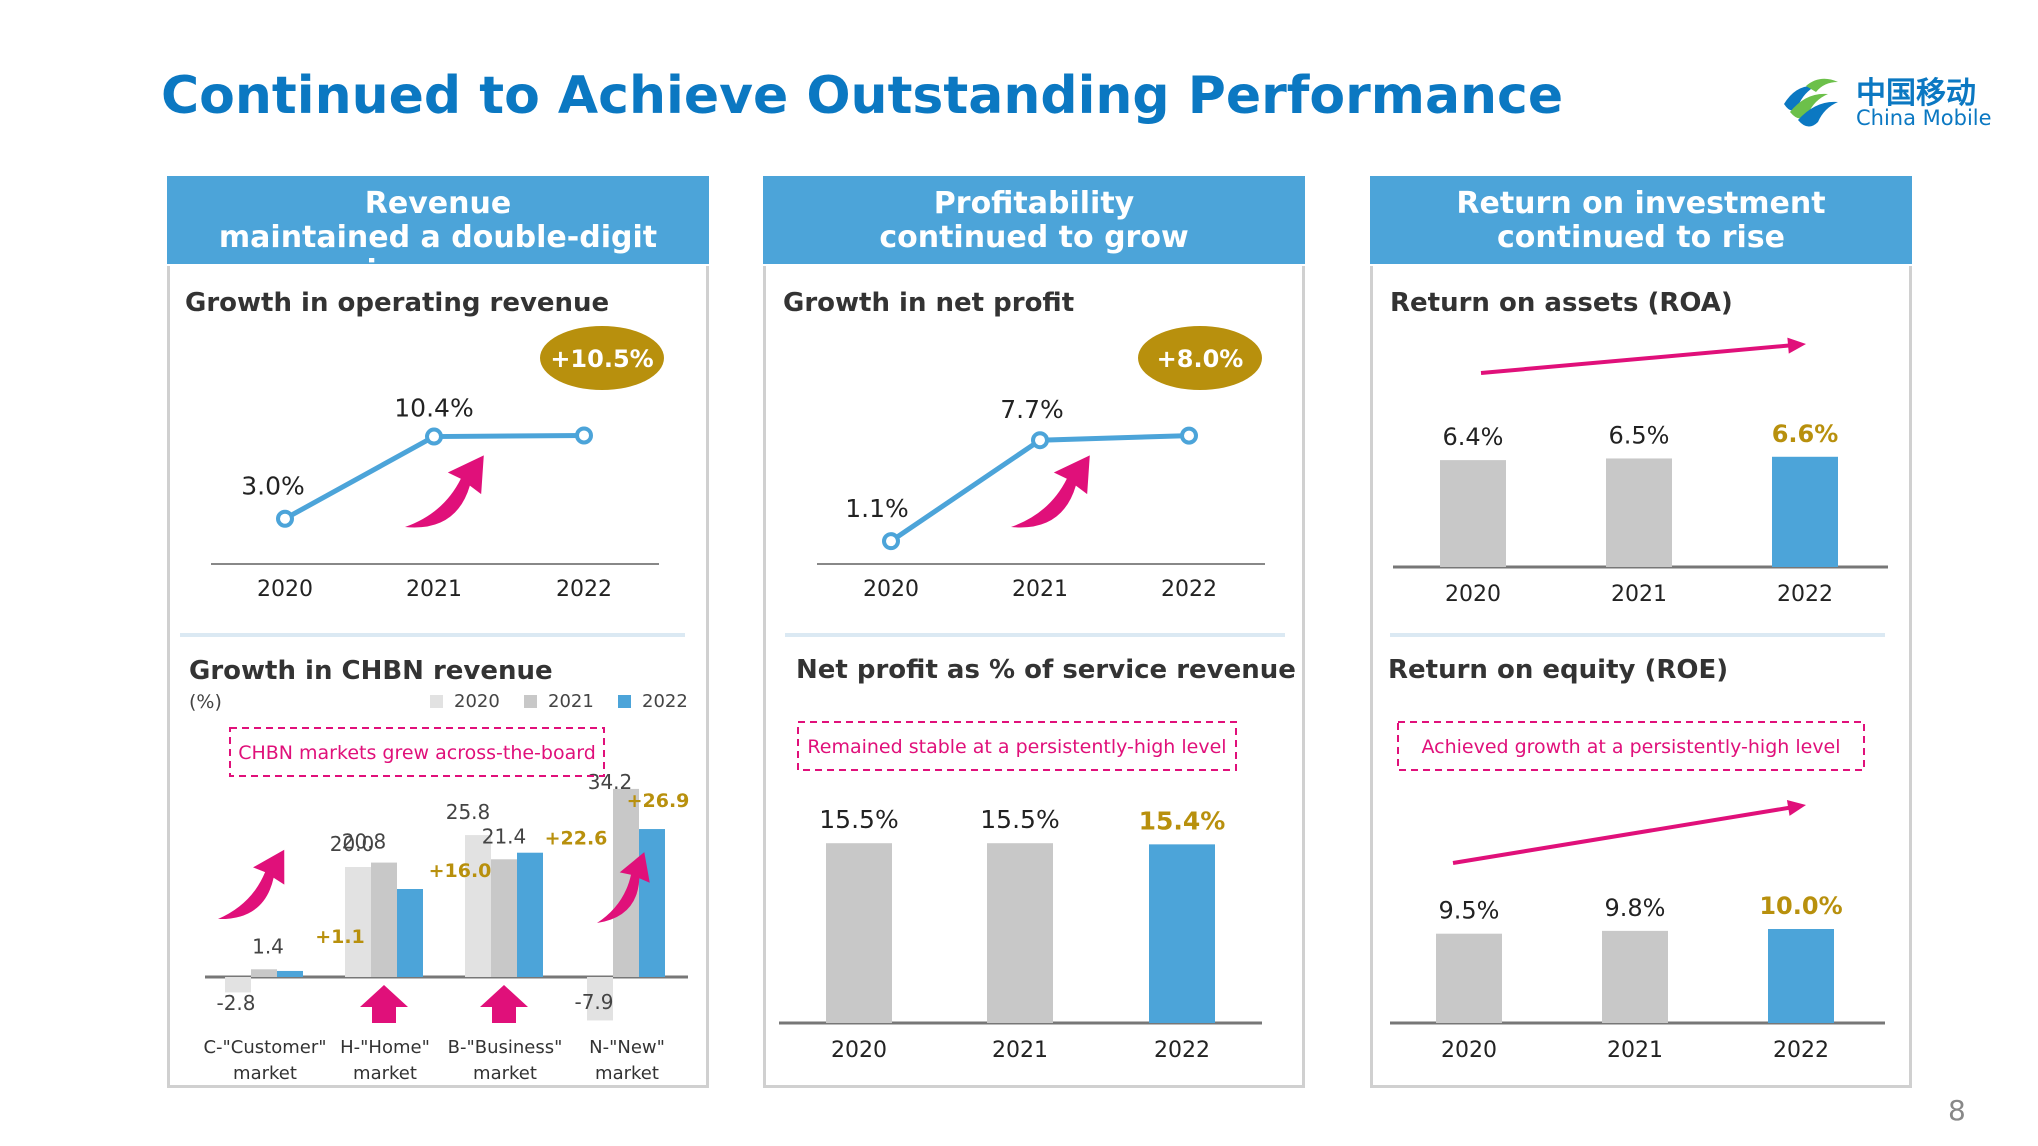 Image resolution: width=2038 pixels, height=1146 pixels. Describe the element at coordinates (264, 1047) in the screenshot. I see `category-label: C-"Customer"` at that location.